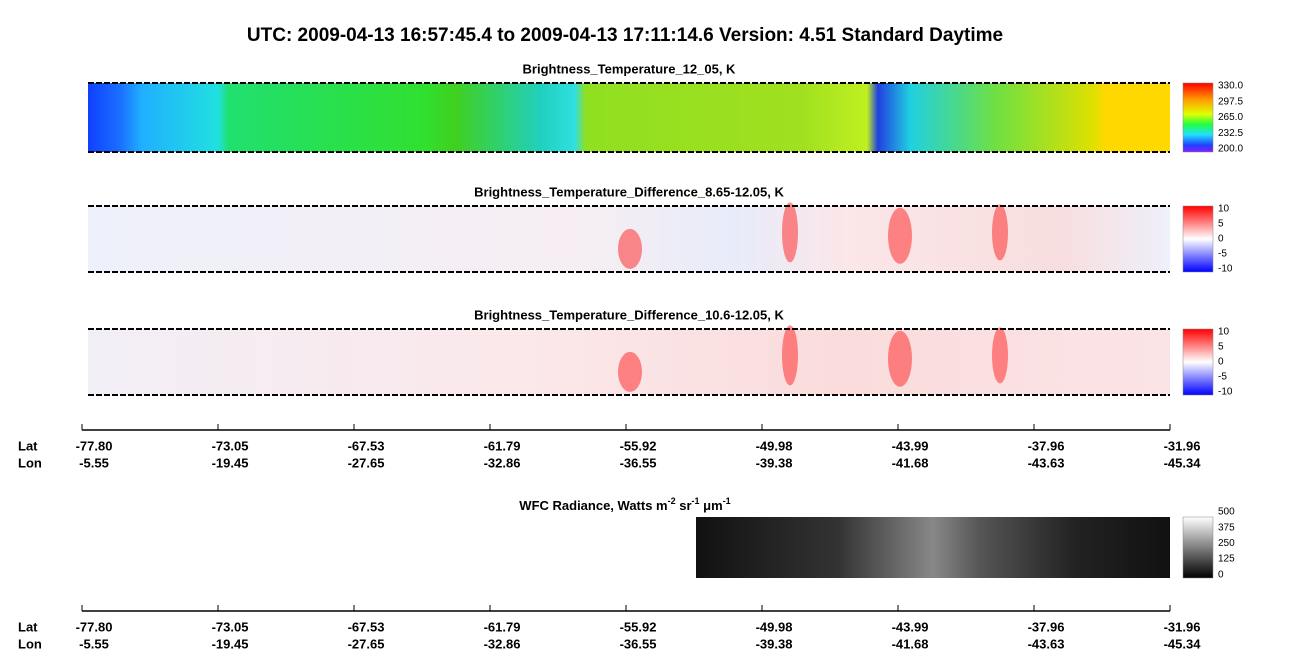 This screenshot has height=672, width=1300. I want to click on panel-image, so click(629, 117).